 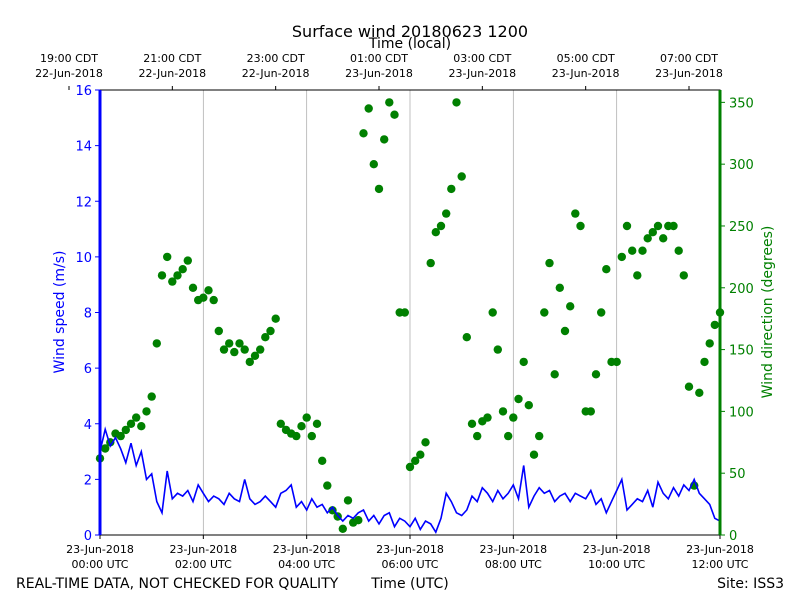 I want to click on right-tick-label: 350, so click(x=741, y=103).